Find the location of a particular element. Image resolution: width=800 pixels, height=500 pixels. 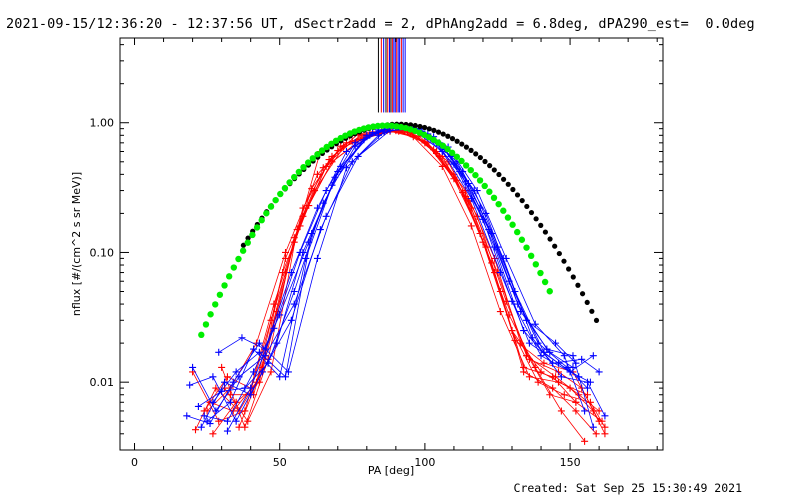

x-tick-label: 150 is located at coordinates (570, 462).